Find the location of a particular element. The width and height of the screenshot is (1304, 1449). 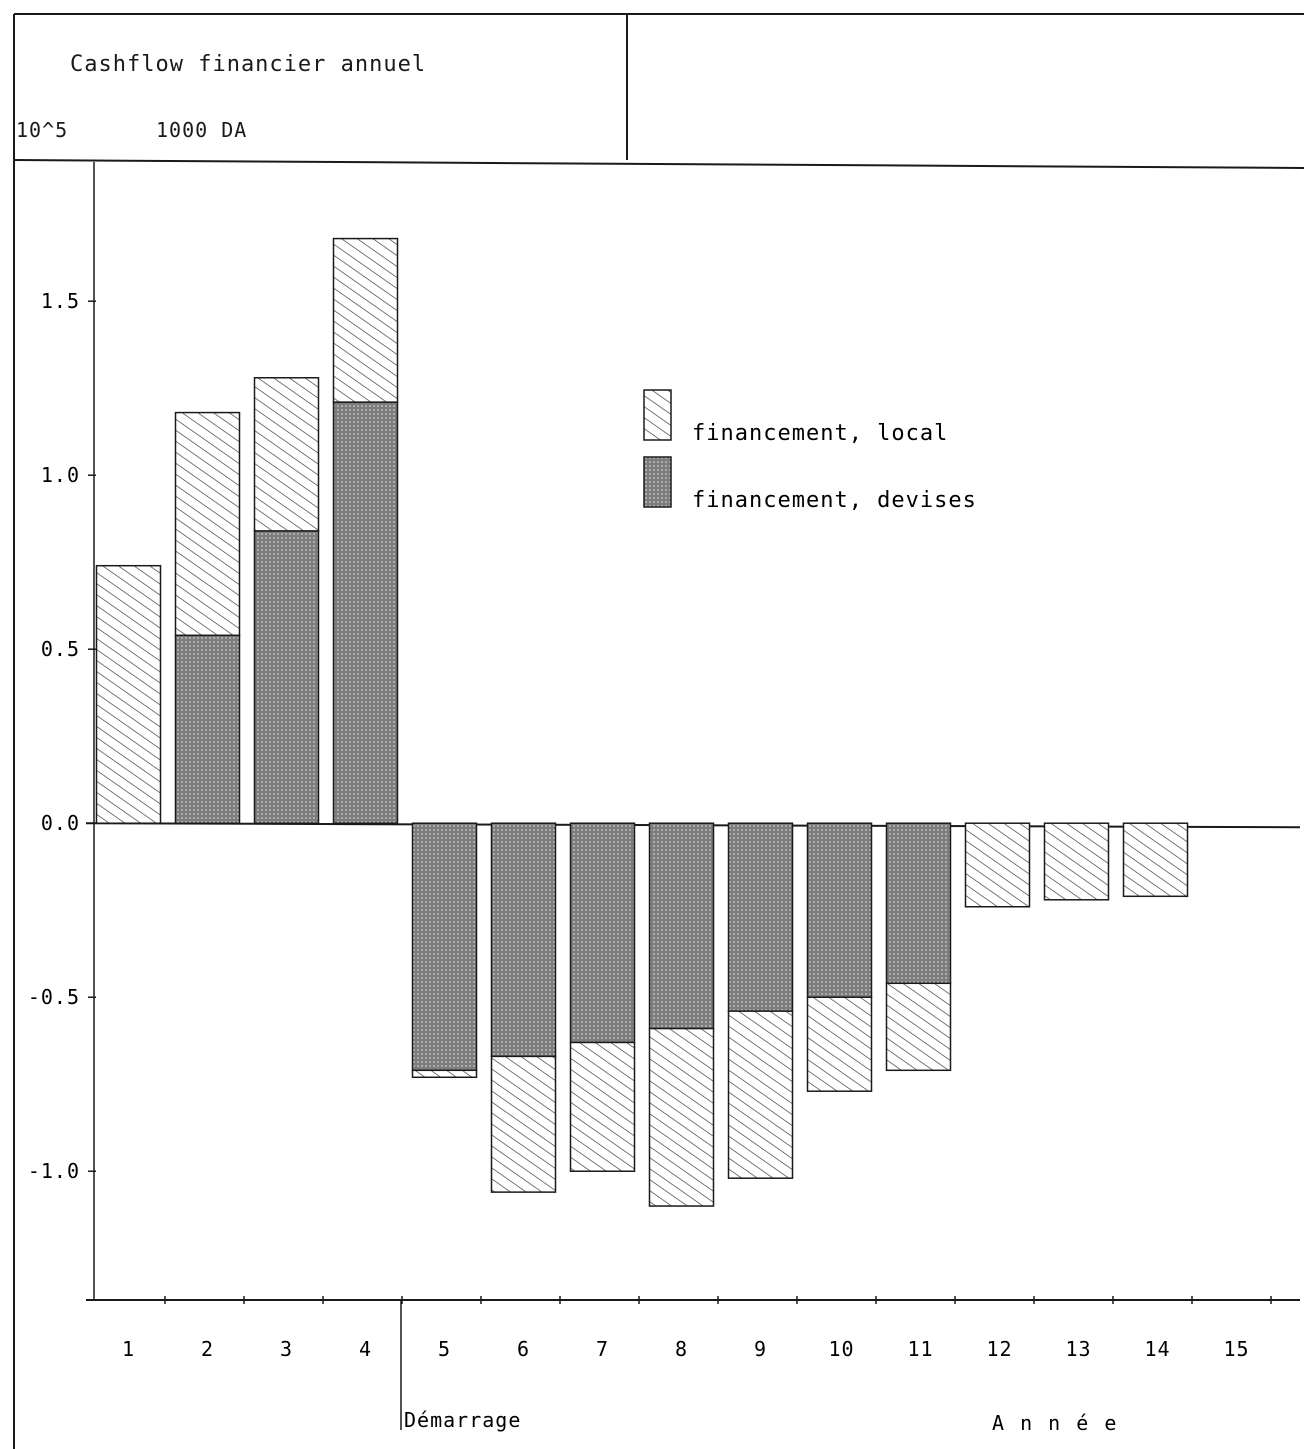

y-tick-label: 0.5 is located at coordinates (60, 649).